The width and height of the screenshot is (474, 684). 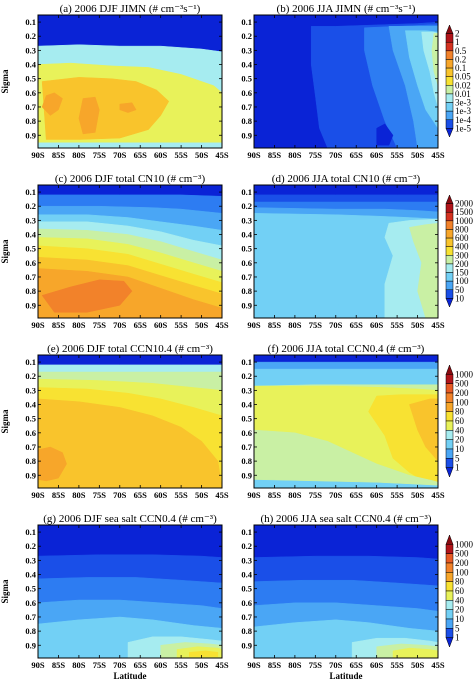 I want to click on y-axis-label: Sigma, so click(x=5, y=591).